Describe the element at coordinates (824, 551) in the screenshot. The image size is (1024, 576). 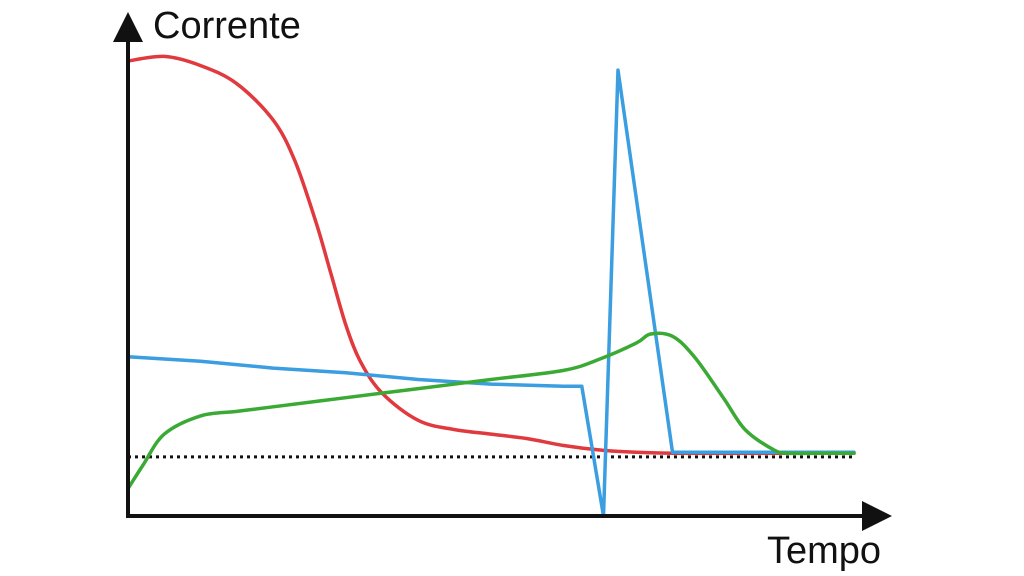
I see `x-axis-title: Tempo` at that location.